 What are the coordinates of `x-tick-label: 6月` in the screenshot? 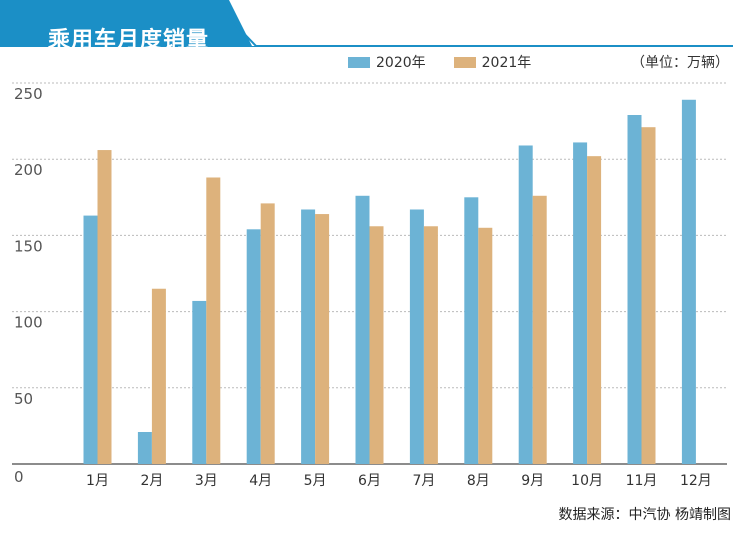 It's located at (369, 481).